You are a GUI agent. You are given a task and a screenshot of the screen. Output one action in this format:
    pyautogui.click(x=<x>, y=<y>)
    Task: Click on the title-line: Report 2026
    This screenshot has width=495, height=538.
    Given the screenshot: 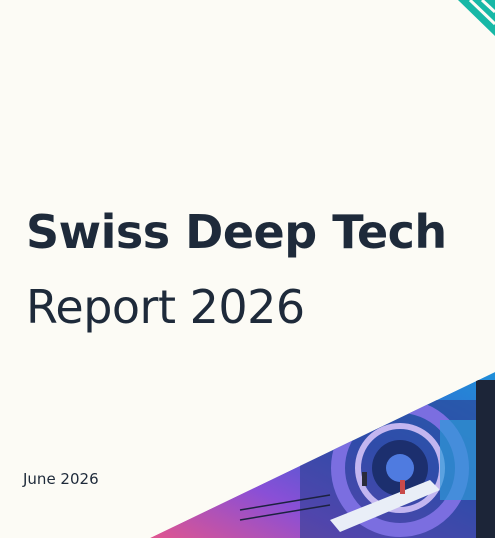 What is the action you would take?
    pyautogui.click(x=165, y=307)
    